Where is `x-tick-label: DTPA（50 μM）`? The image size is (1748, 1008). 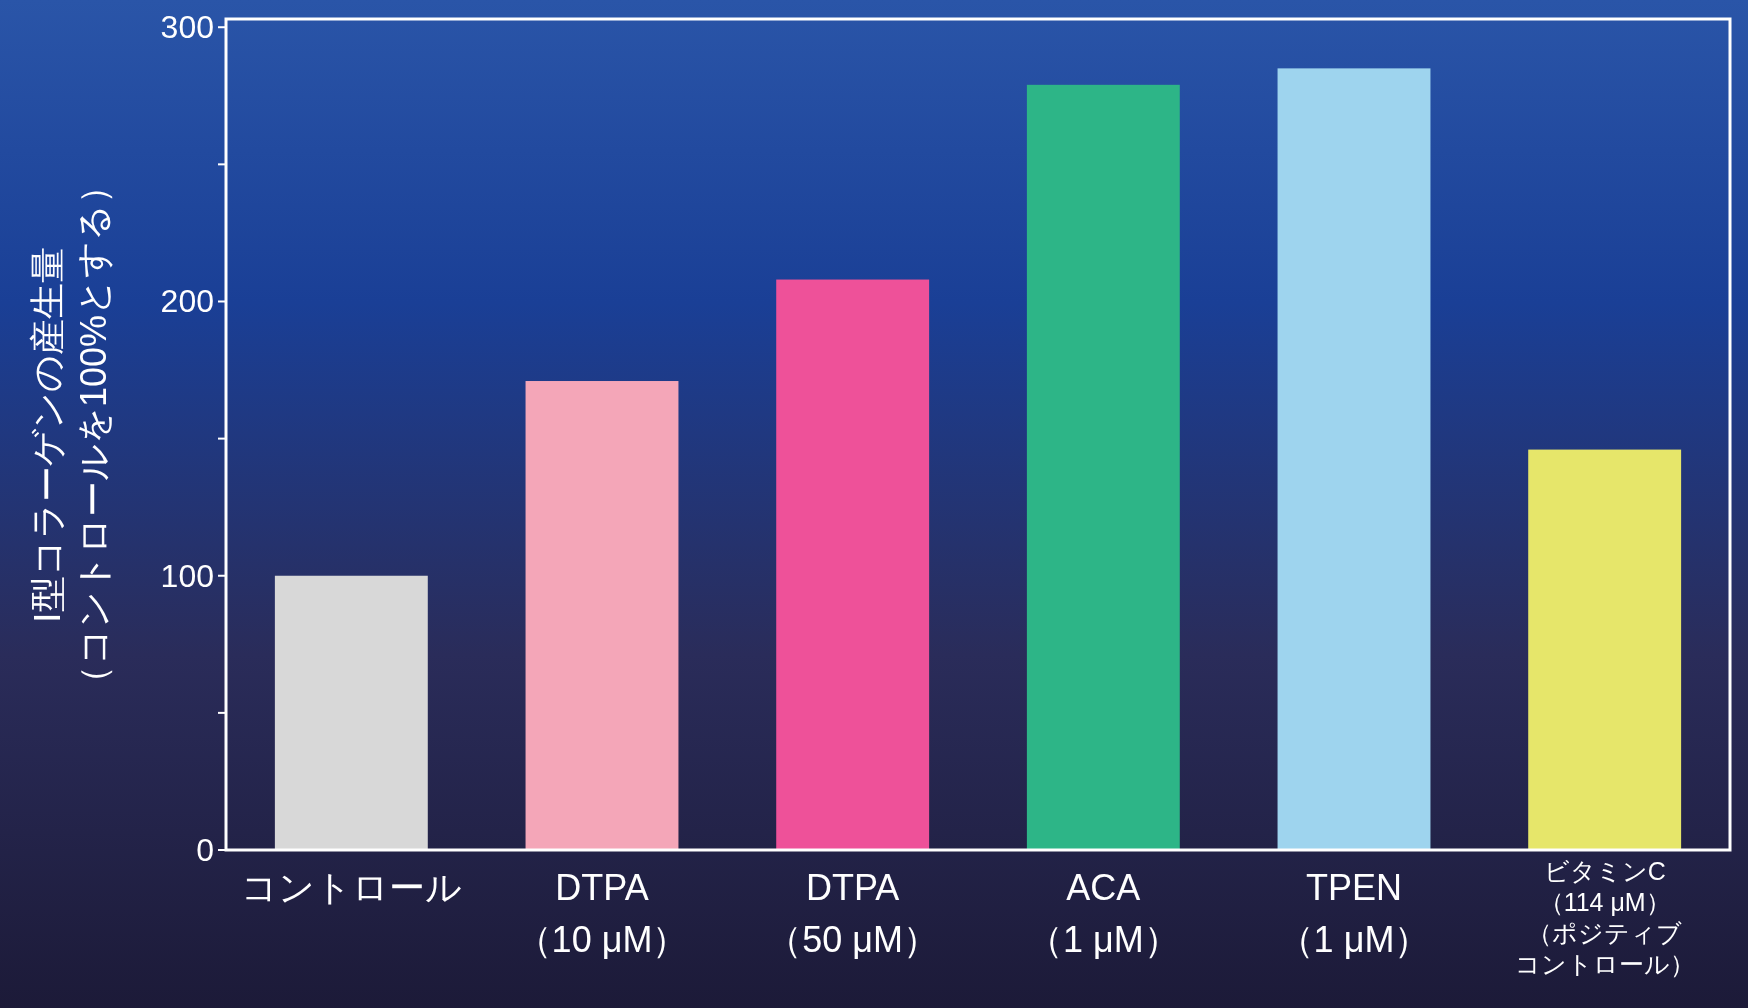
x-tick-label: DTPA（50 μM） is located at coordinates (853, 913).